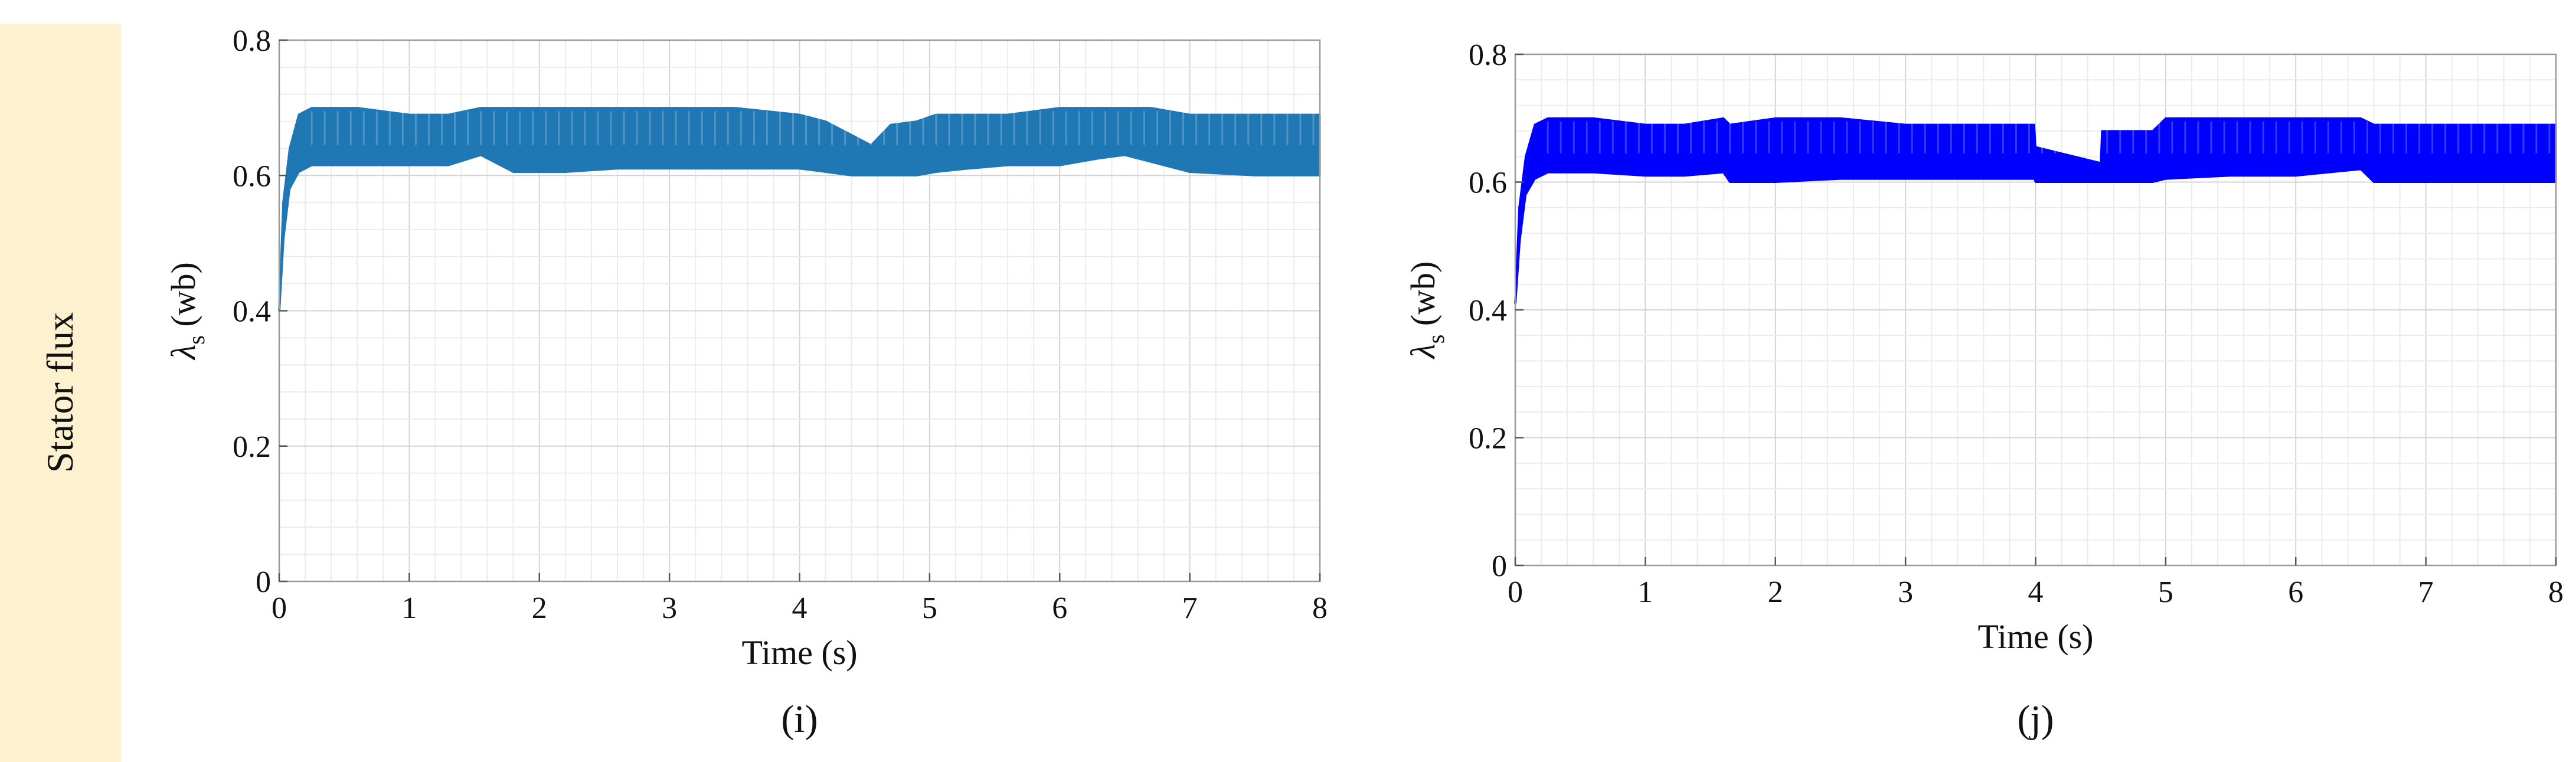 The width and height of the screenshot is (2576, 762). Describe the element at coordinates (799, 720) in the screenshot. I see `panel-label: (i)` at that location.